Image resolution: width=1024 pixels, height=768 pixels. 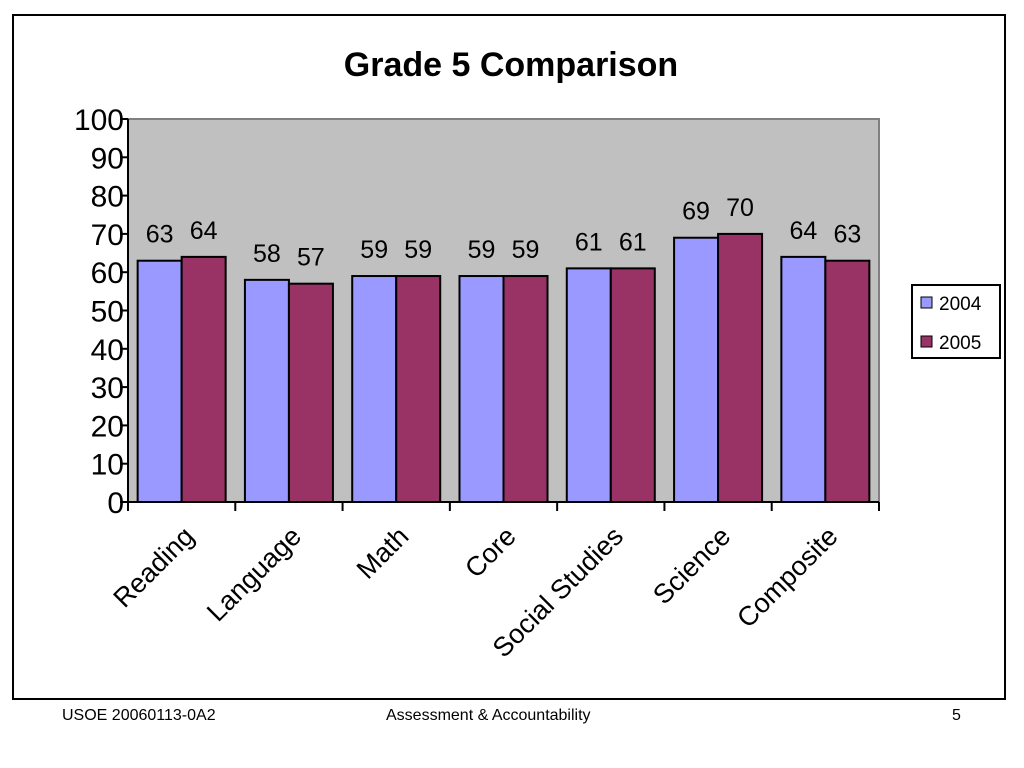 I want to click on legend-swatch-2005, so click(x=926, y=341).